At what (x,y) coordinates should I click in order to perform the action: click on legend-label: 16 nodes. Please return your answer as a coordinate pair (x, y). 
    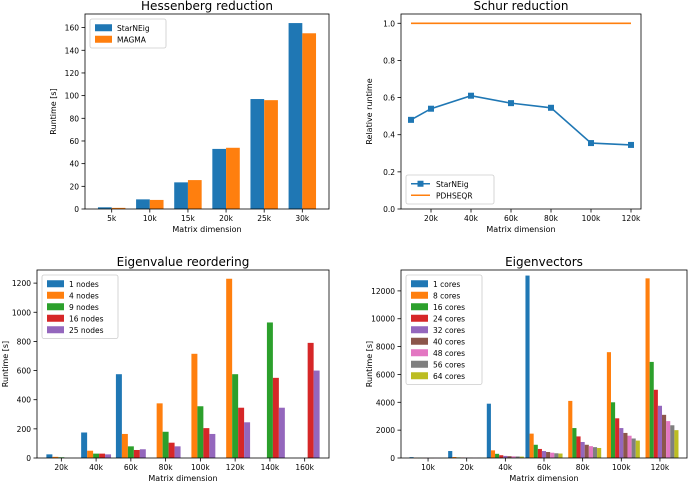
    Looking at the image, I should click on (86, 318).